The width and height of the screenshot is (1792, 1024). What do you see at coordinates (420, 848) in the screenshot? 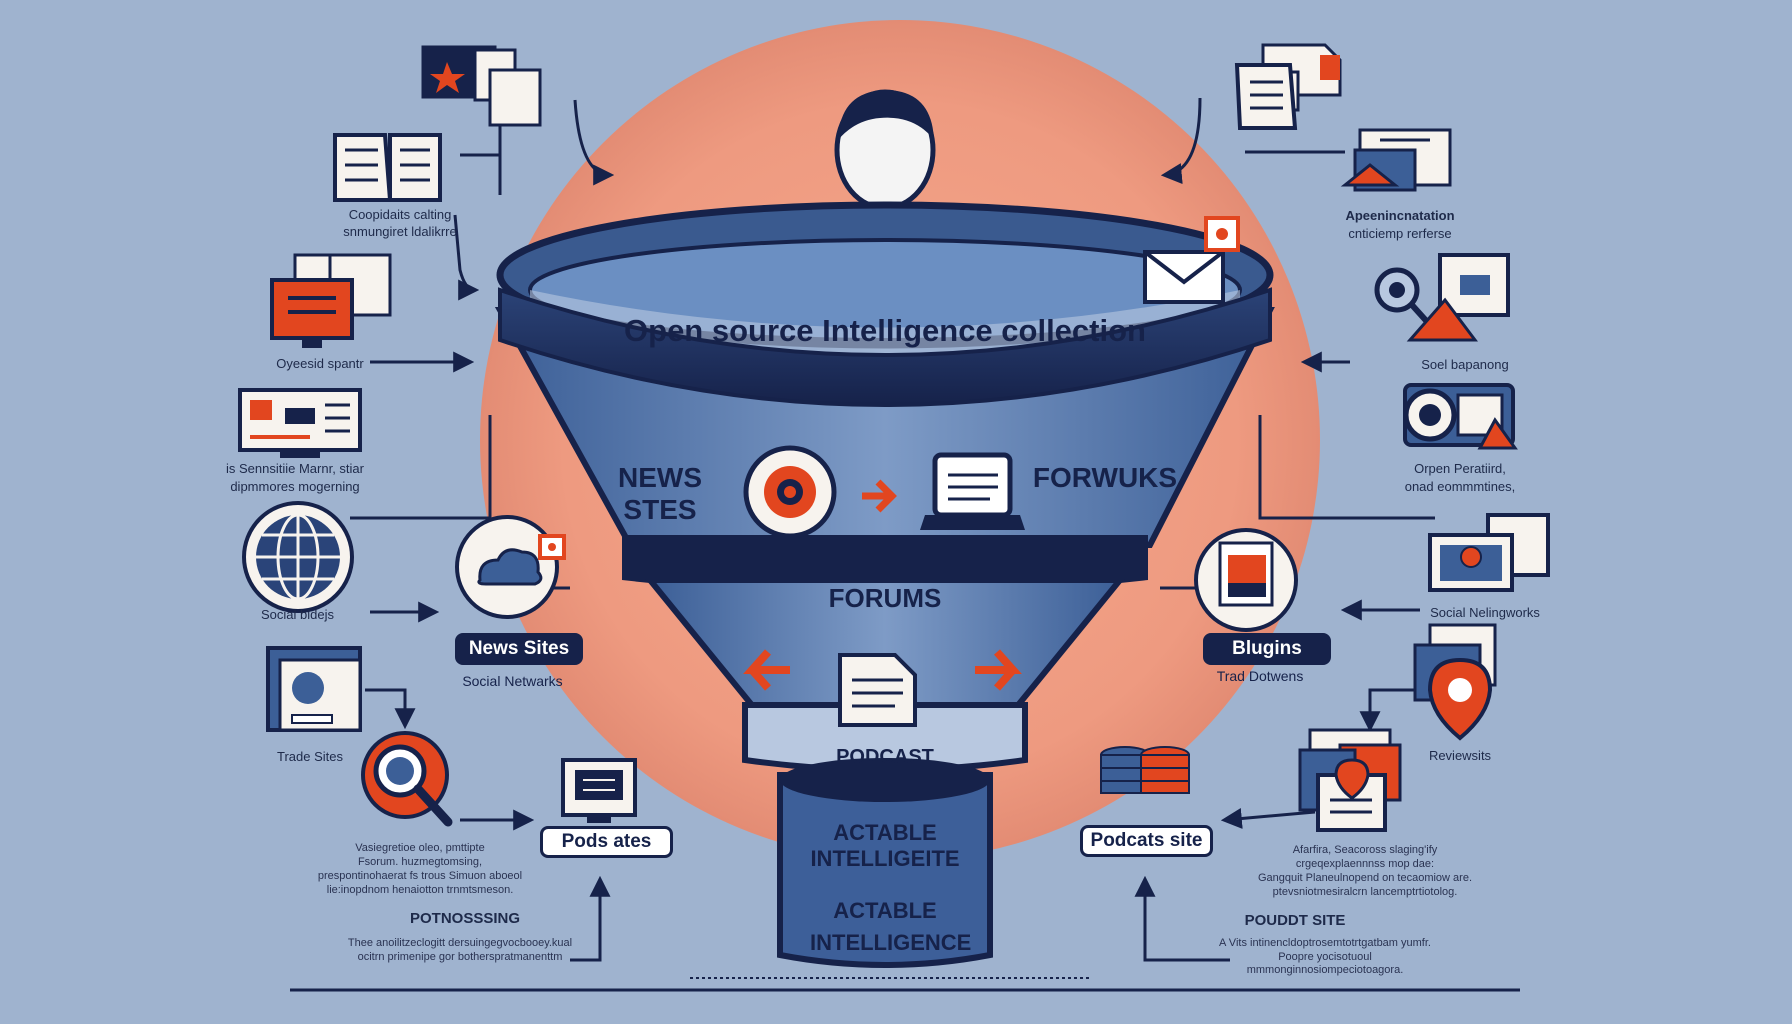
I see `left-para-1: Vasiegretioe oleo, pmttipte` at bounding box center [420, 848].